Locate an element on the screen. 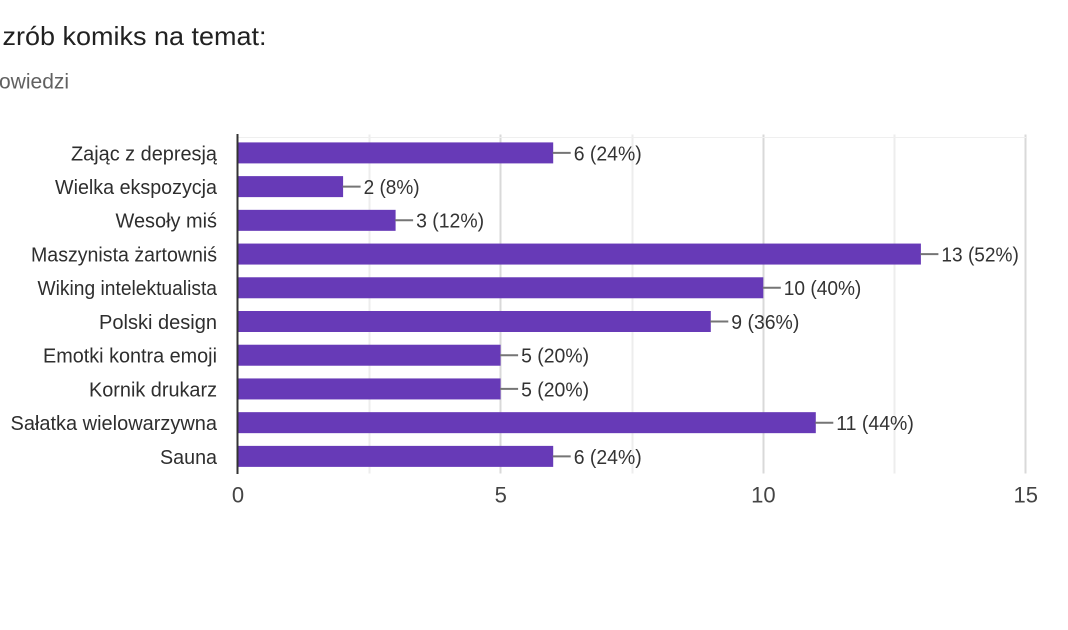 The width and height of the screenshot is (1068, 630). svg-text: 0 is located at coordinates (238, 494).